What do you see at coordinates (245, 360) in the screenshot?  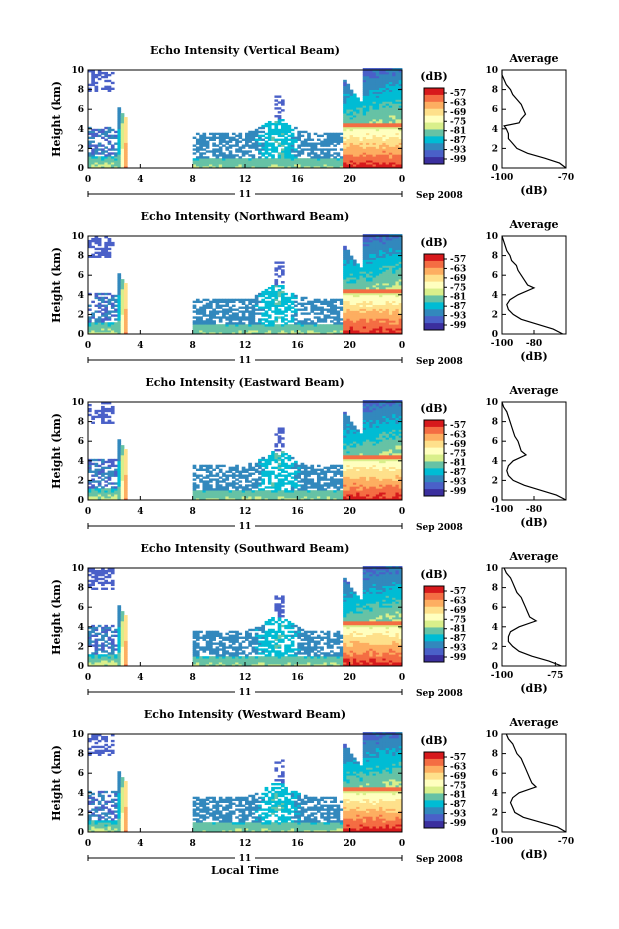 I see `day-label-bg` at bounding box center [245, 360].